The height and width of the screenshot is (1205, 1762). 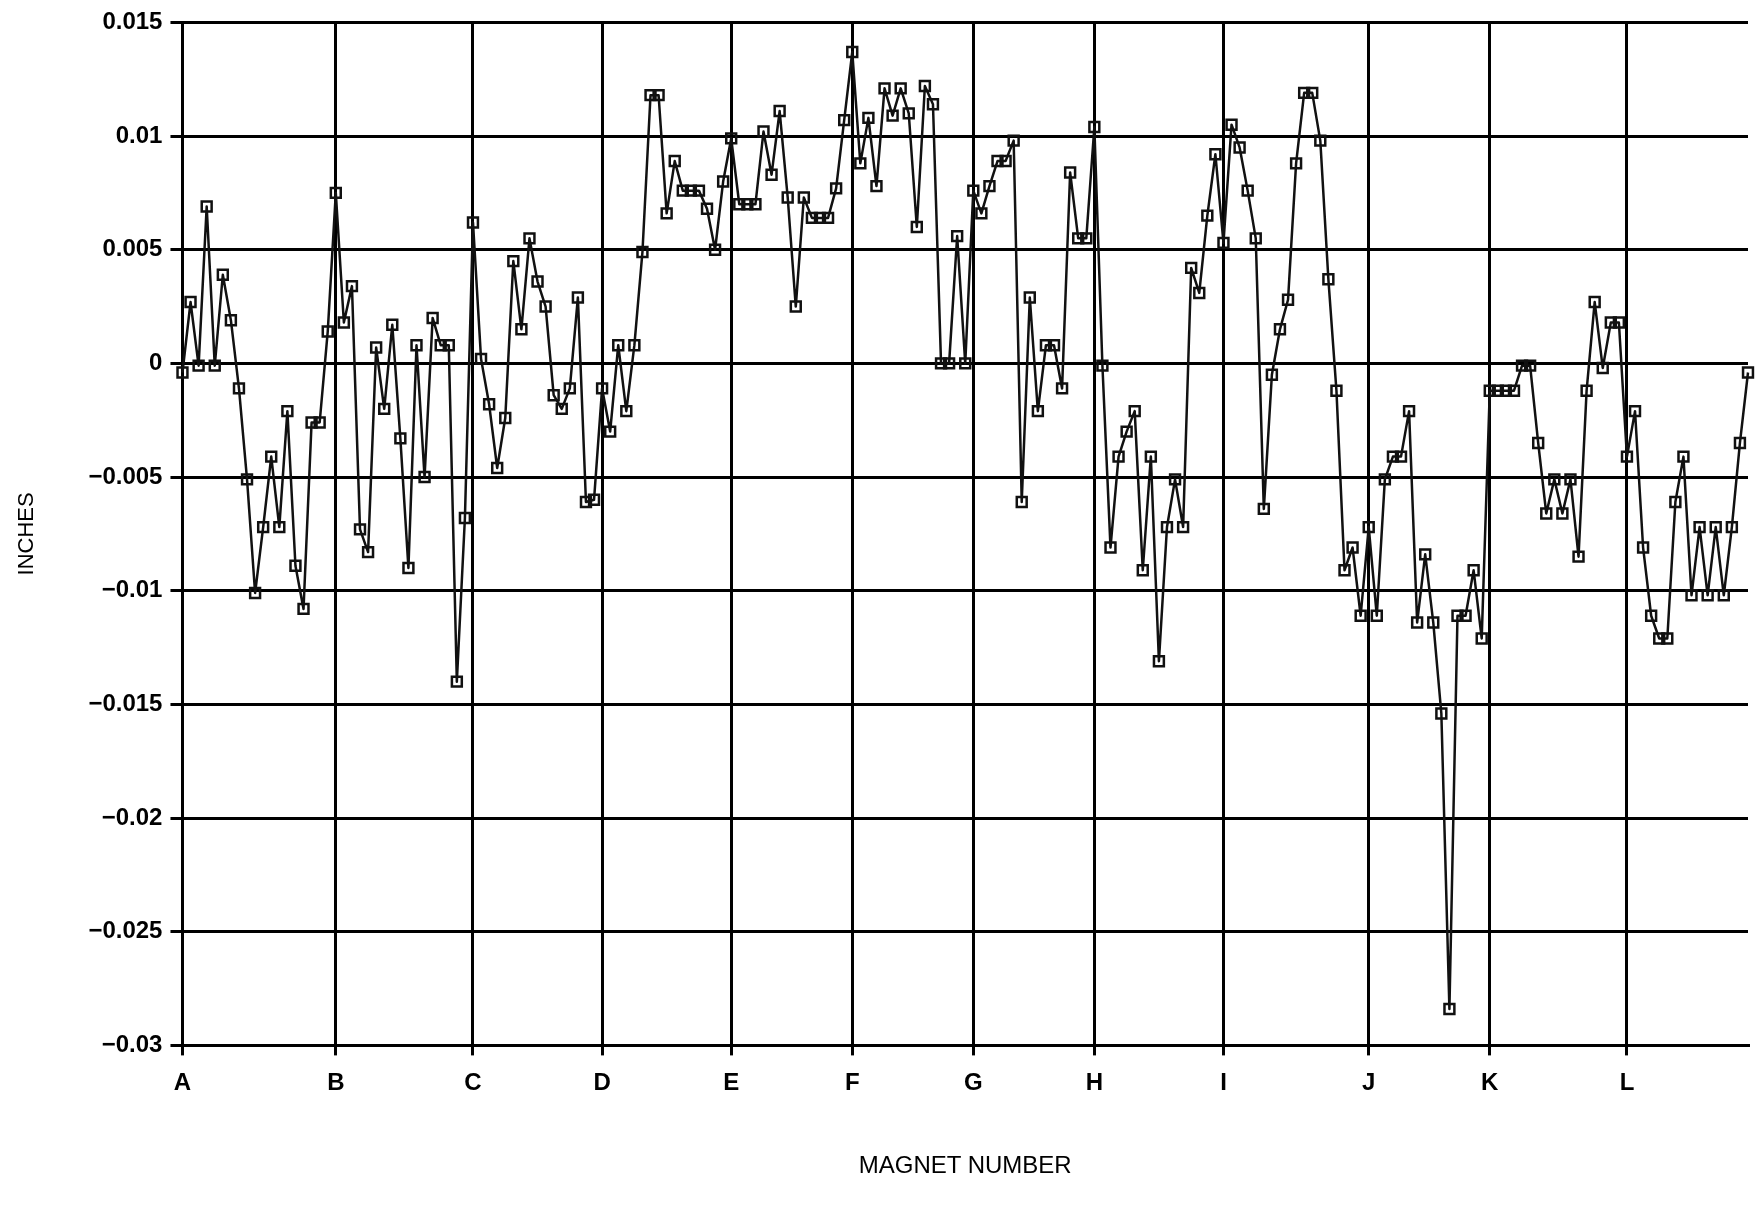 I want to click on x-tick-label: G, so click(x=973, y=1082).